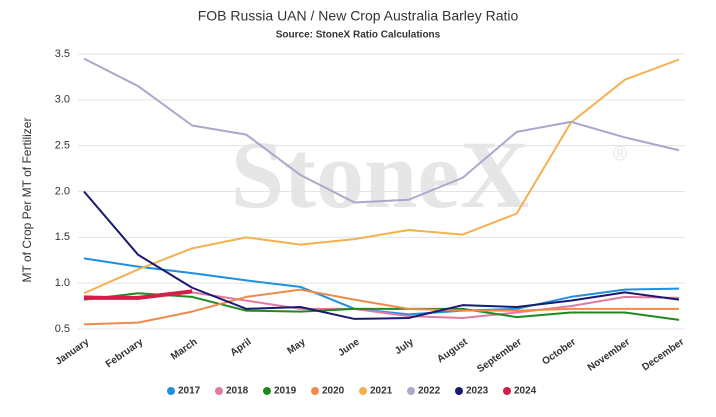 The image size is (716, 417). What do you see at coordinates (499, 356) in the screenshot?
I see `x-tick-label: September` at bounding box center [499, 356].